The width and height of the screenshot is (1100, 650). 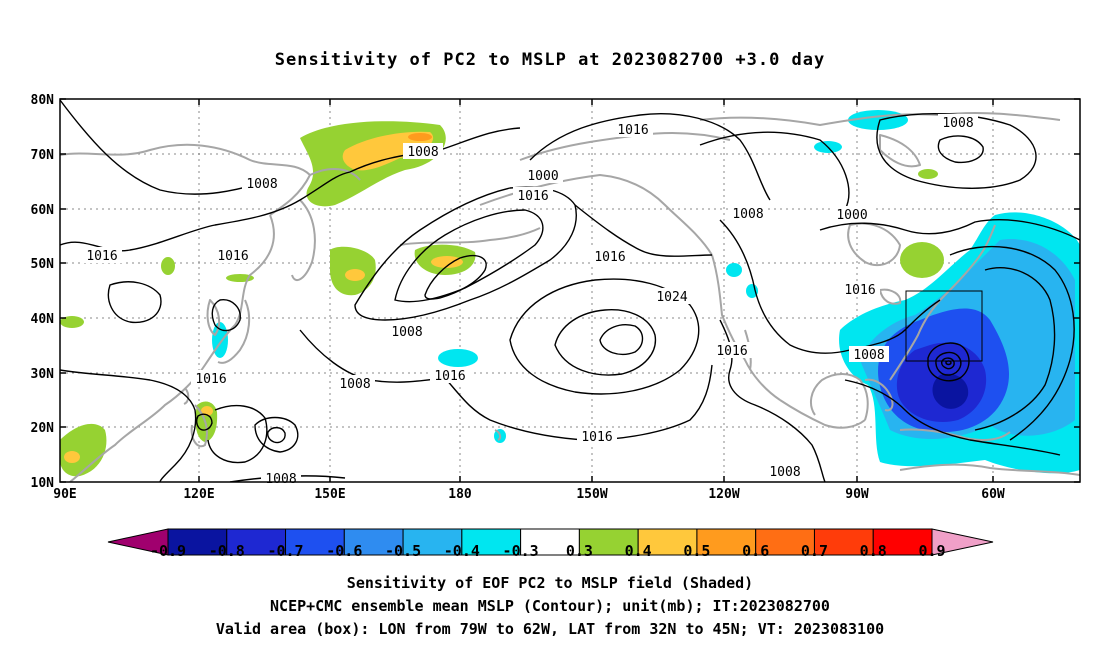 I want to click on negative-region-dark-blue, so click(x=950, y=391).